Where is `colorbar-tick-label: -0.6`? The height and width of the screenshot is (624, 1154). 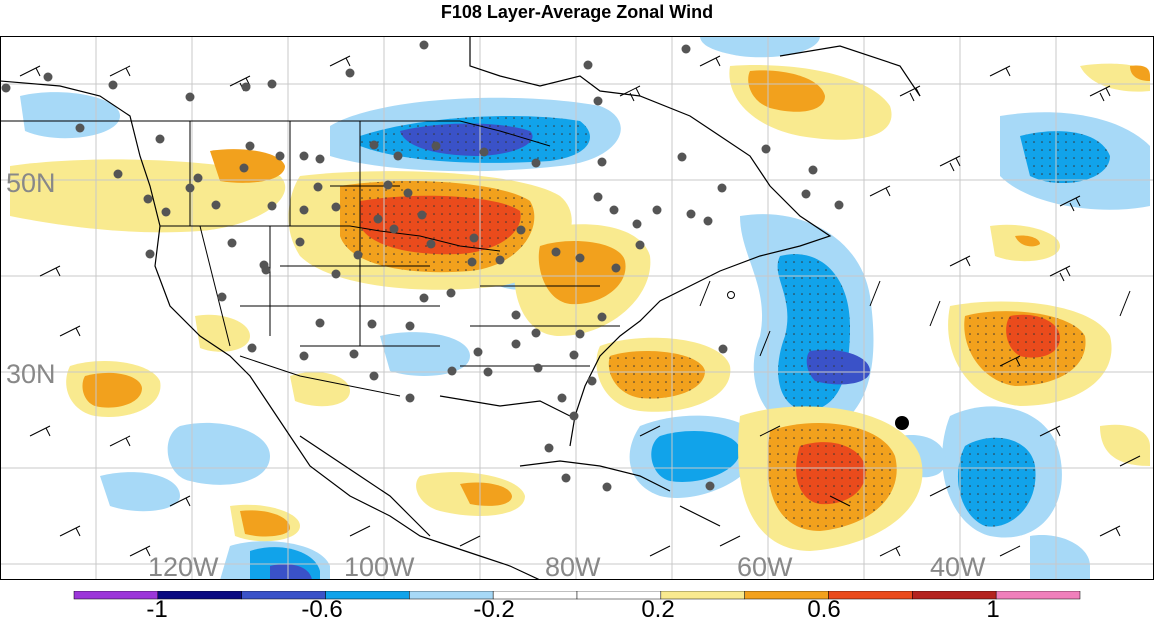
colorbar-tick-label: -0.6 is located at coordinates (322, 609).